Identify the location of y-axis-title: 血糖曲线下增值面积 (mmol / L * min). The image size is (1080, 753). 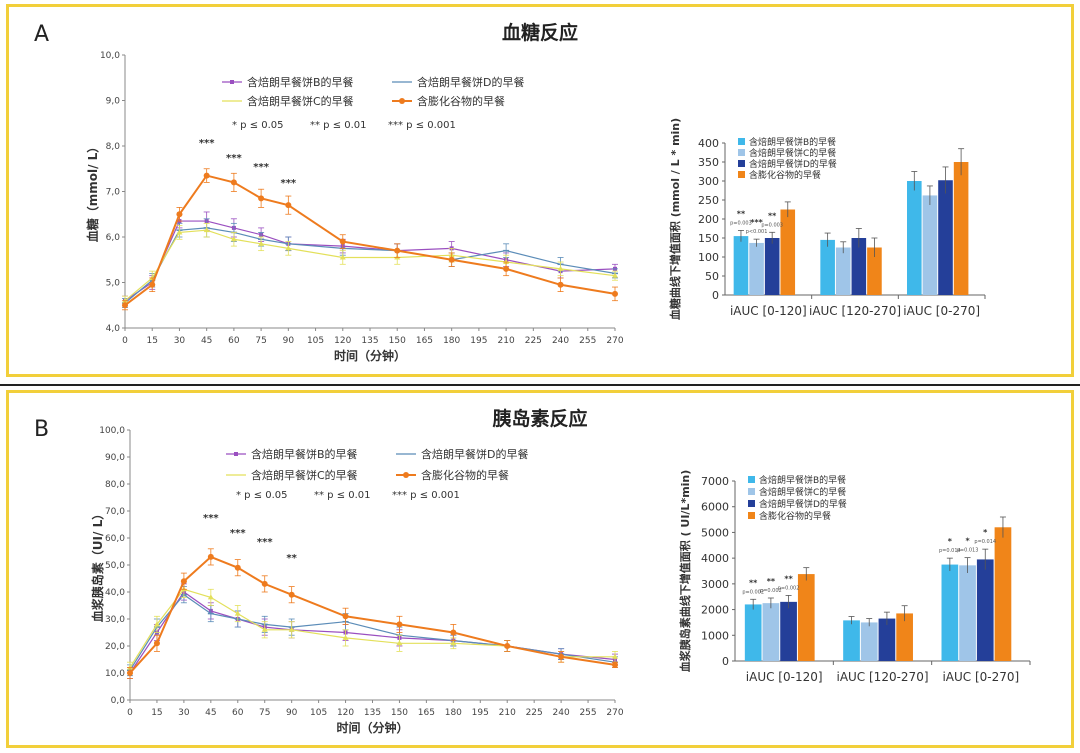
(675, 219).